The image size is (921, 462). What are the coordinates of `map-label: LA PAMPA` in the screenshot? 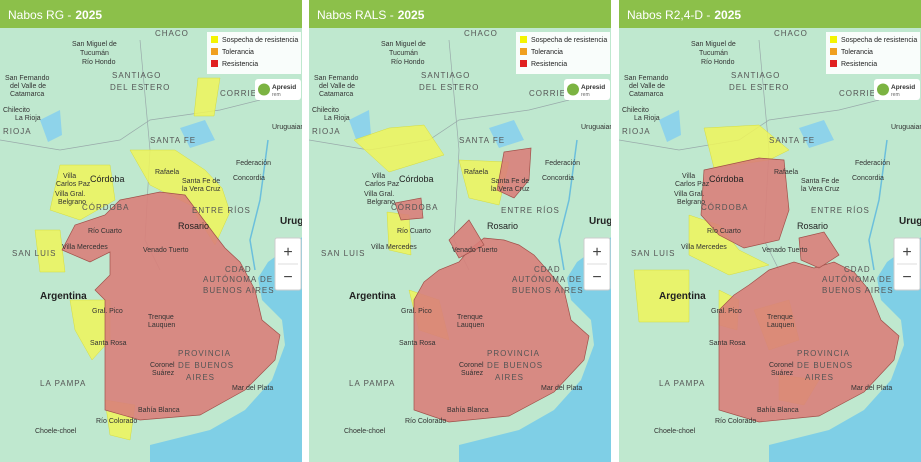 It's located at (682, 383).